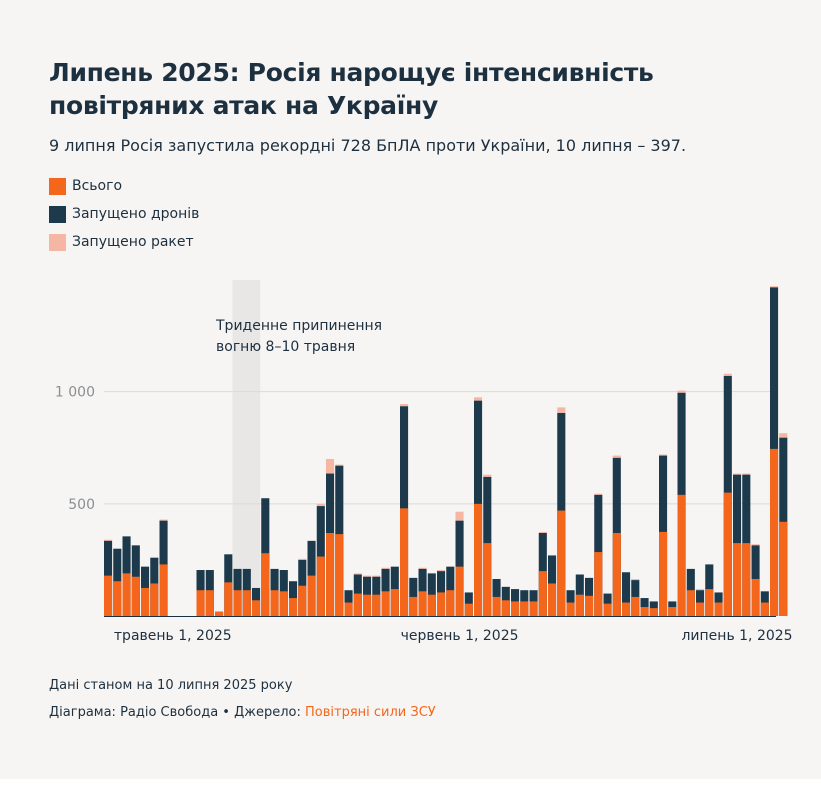 The height and width of the screenshot is (791, 821). I want to click on source-link: Повітряні сили ЗСУ, so click(370, 712).